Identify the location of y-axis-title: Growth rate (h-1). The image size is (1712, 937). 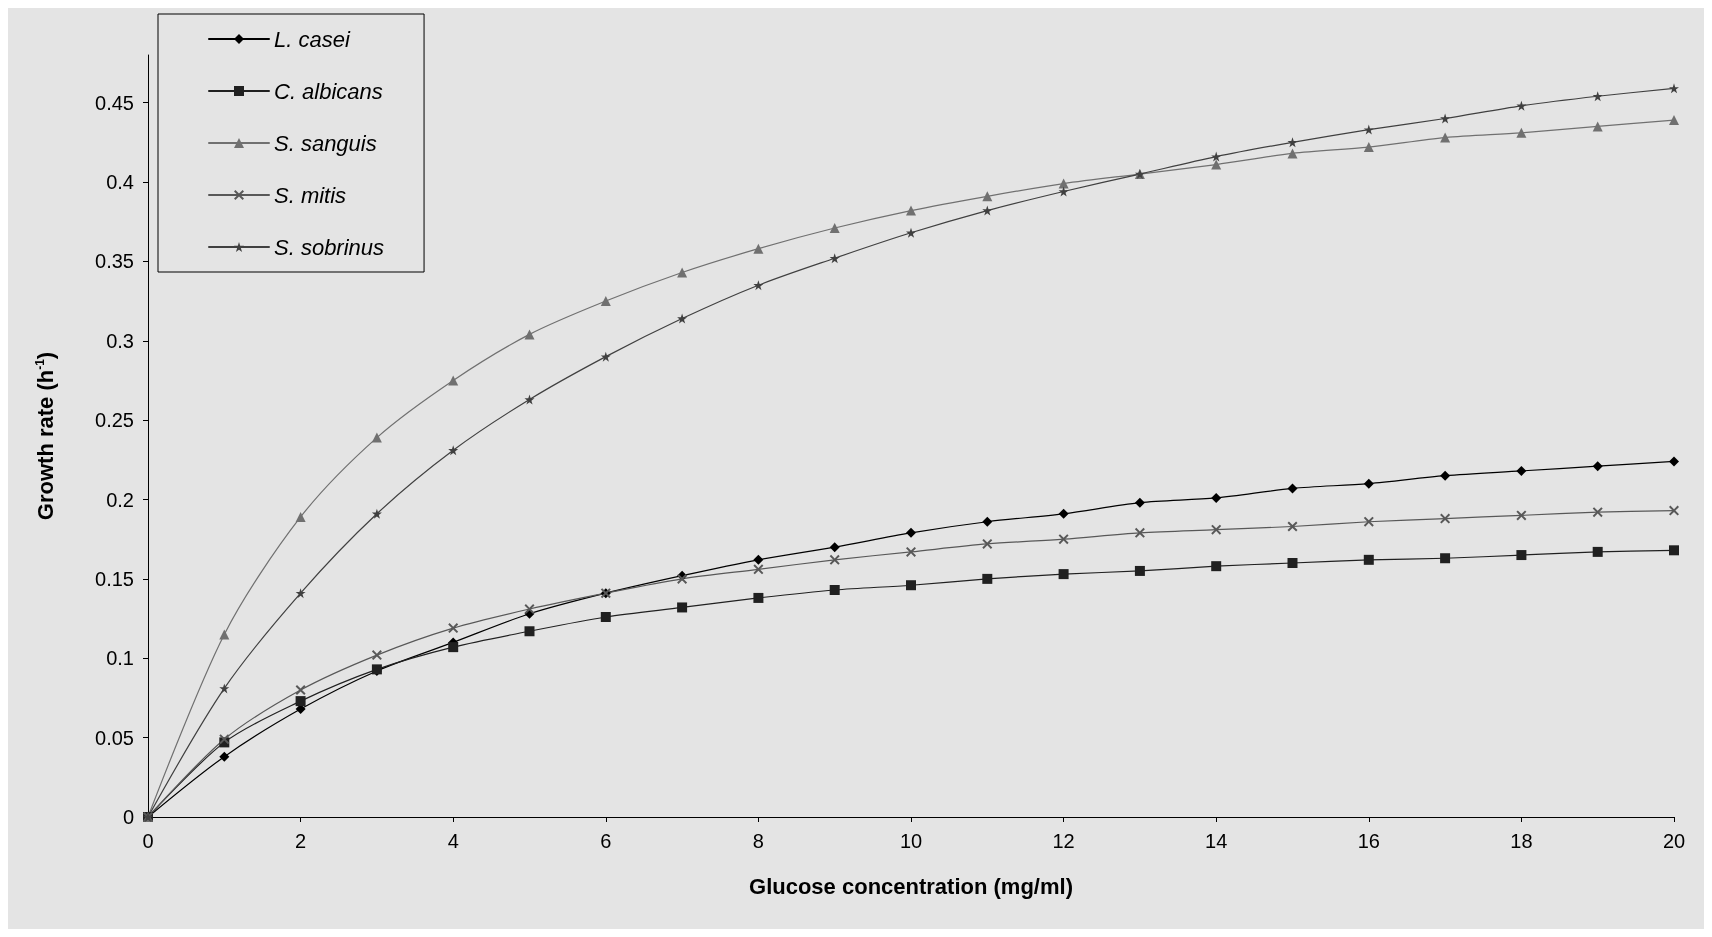
(45, 436).